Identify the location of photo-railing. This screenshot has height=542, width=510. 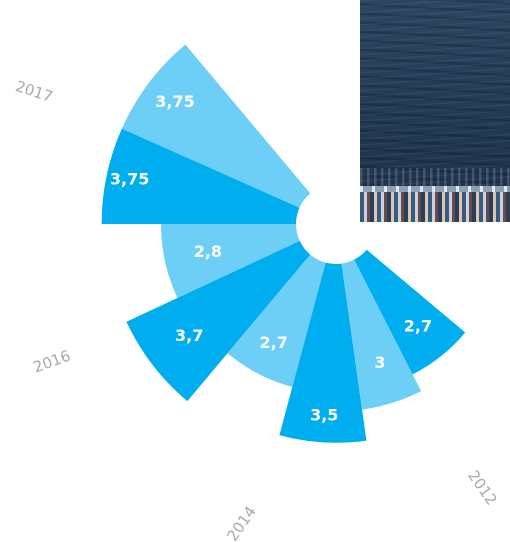
(435, 189).